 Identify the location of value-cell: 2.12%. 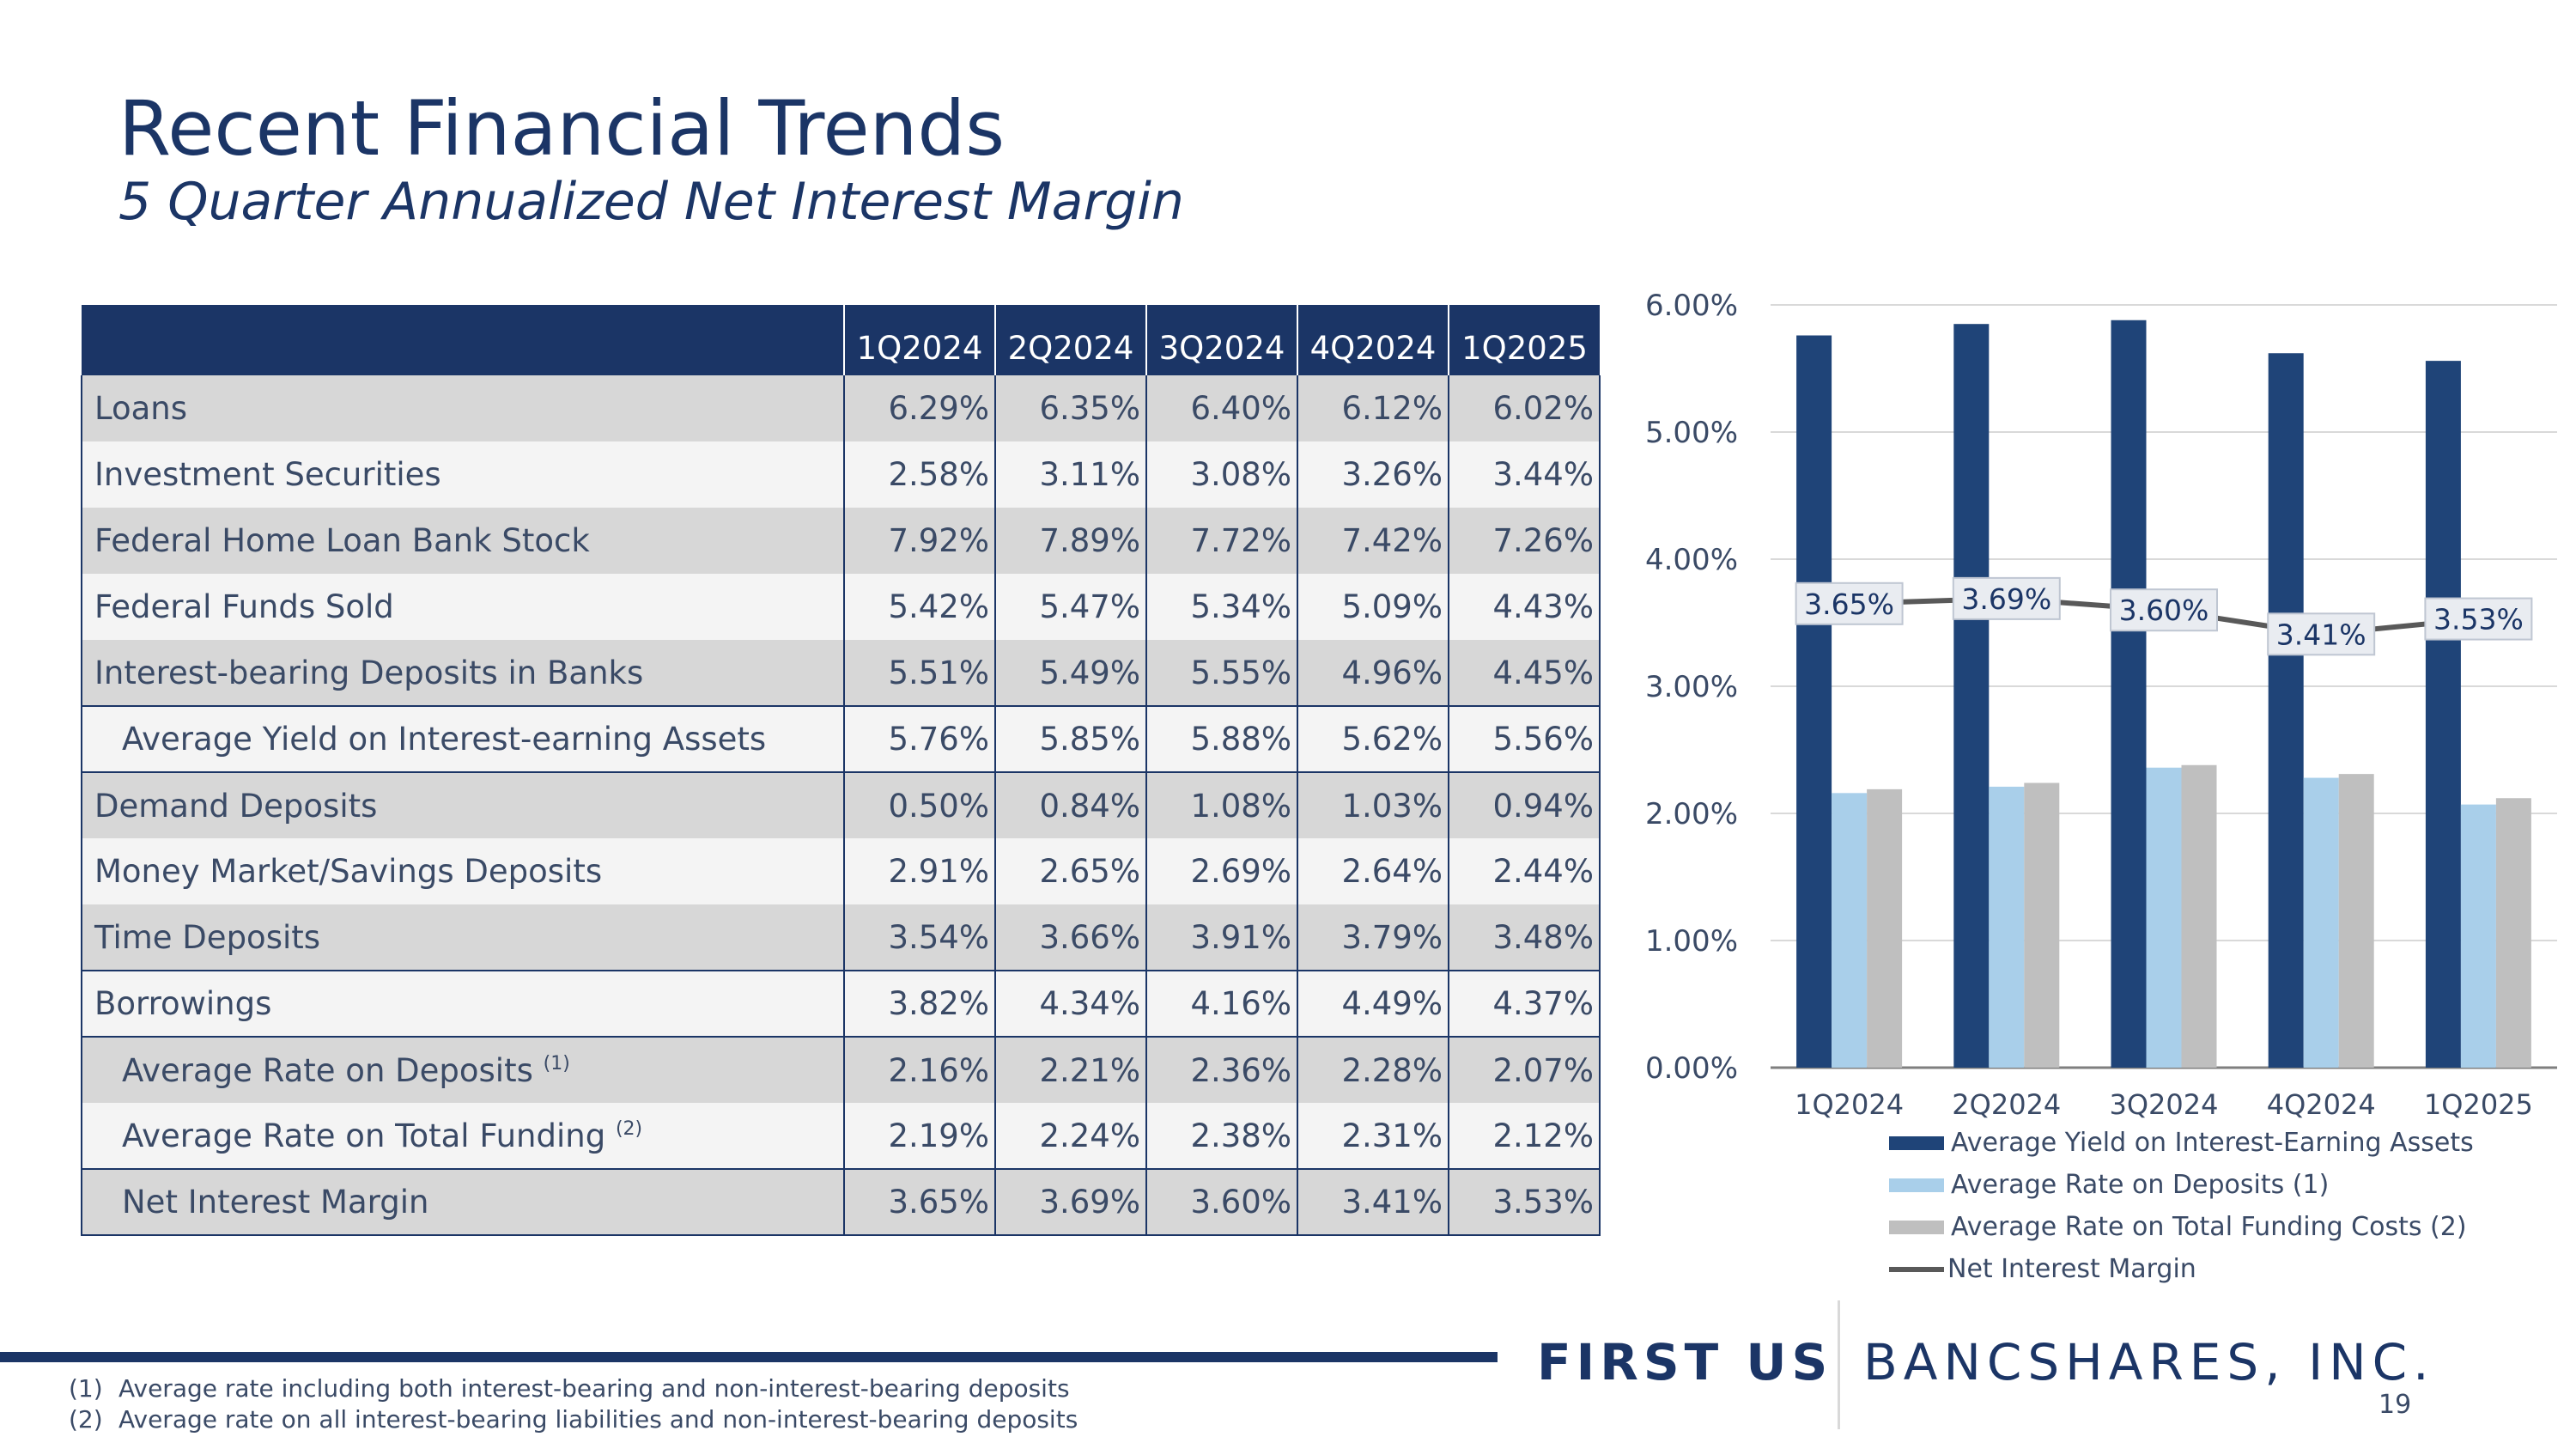
(1524, 1136).